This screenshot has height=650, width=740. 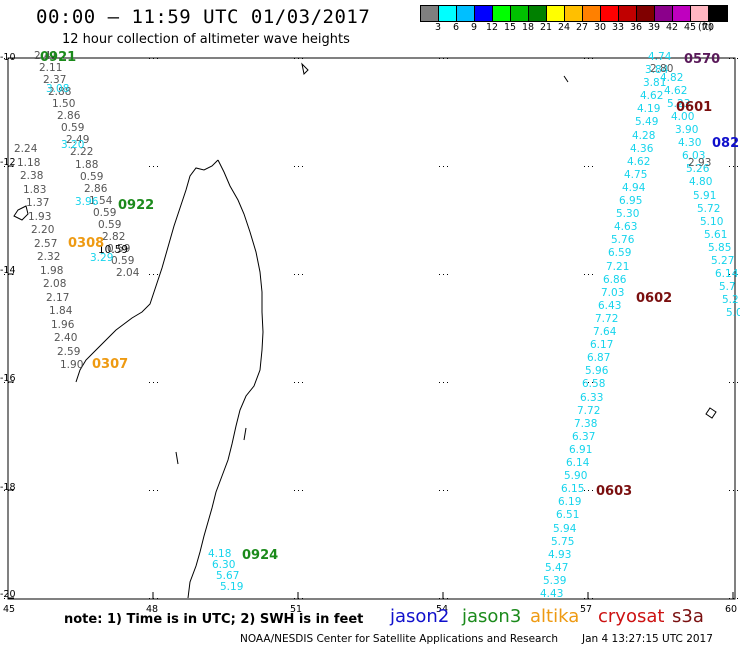 What do you see at coordinates (87, 165) in the screenshot?
I see `swh-value-jason3-west: 1.88` at bounding box center [87, 165].